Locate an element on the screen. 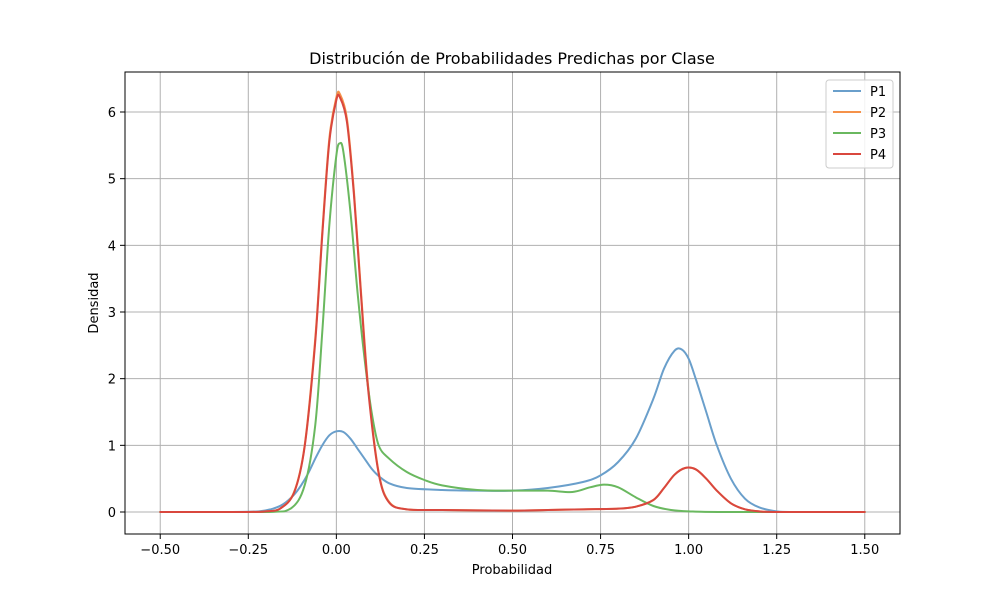 This screenshot has height=600, width=1000. legend-box is located at coordinates (859, 124).